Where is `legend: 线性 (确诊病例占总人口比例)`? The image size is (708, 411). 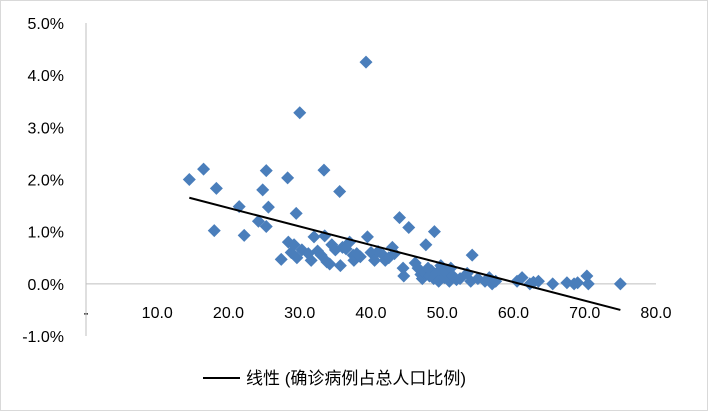 legend: 线性 (确诊病例占总人口比例) is located at coordinates (334, 378).